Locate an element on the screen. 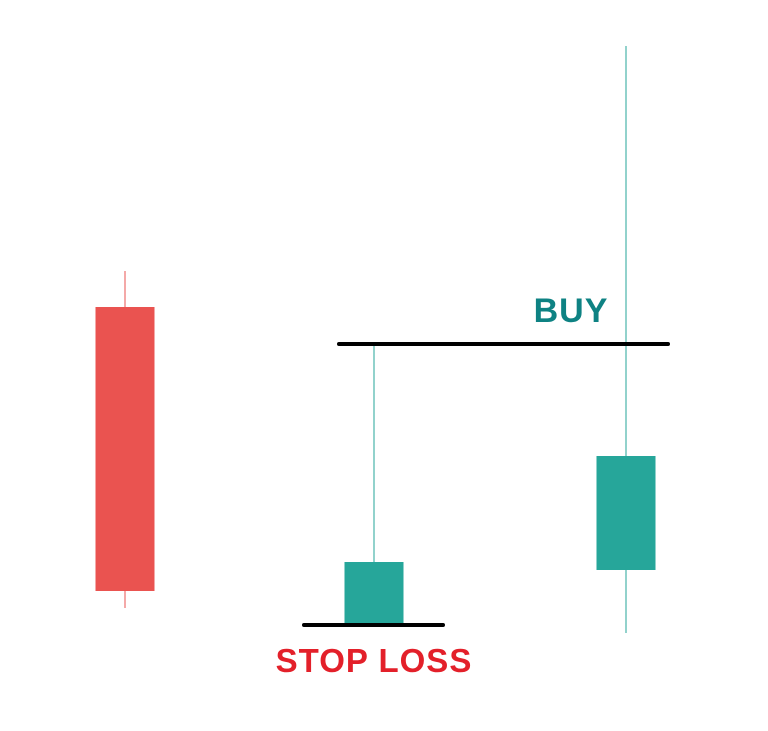 The image size is (768, 731). candle-1-body is located at coordinates (125, 449).